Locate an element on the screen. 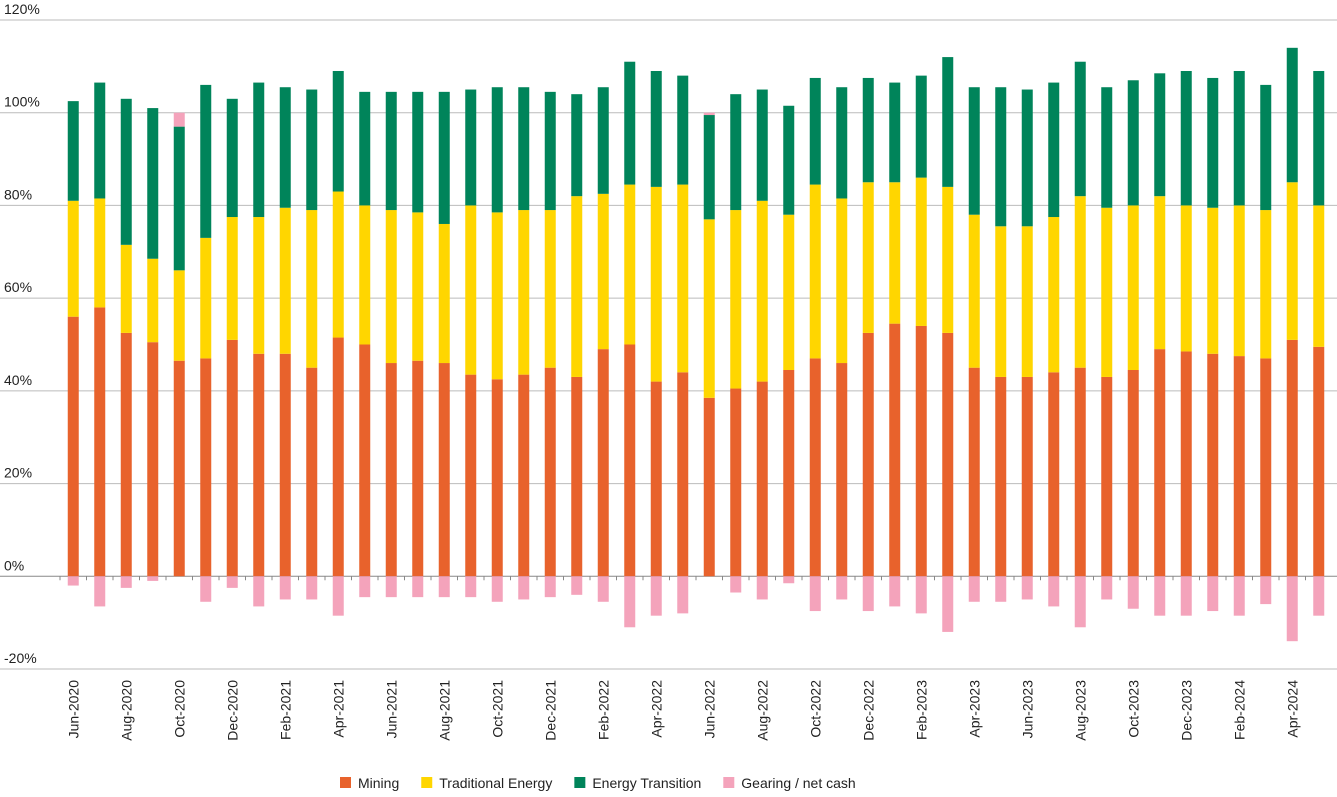 The width and height of the screenshot is (1337, 797). x-tick-label: Apr-2022 is located at coordinates (656, 709).